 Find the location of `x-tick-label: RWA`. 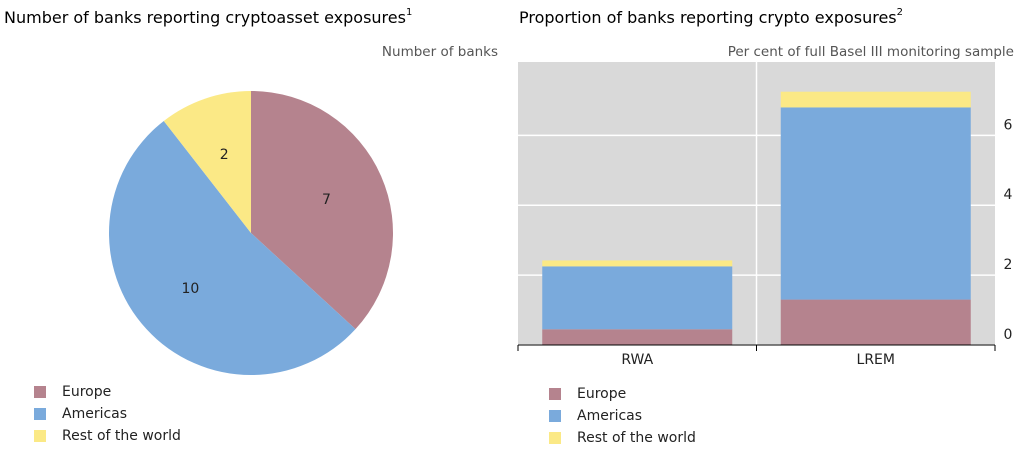

x-tick-label: RWA is located at coordinates (637, 360).